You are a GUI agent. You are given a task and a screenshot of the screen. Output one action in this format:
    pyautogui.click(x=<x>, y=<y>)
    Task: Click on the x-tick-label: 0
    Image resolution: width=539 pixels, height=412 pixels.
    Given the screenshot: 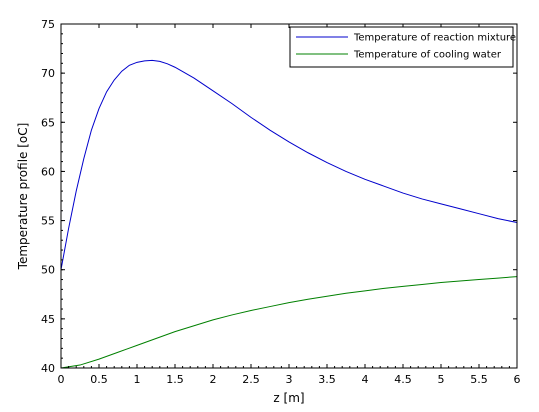 What is the action you would take?
    pyautogui.click(x=61, y=379)
    